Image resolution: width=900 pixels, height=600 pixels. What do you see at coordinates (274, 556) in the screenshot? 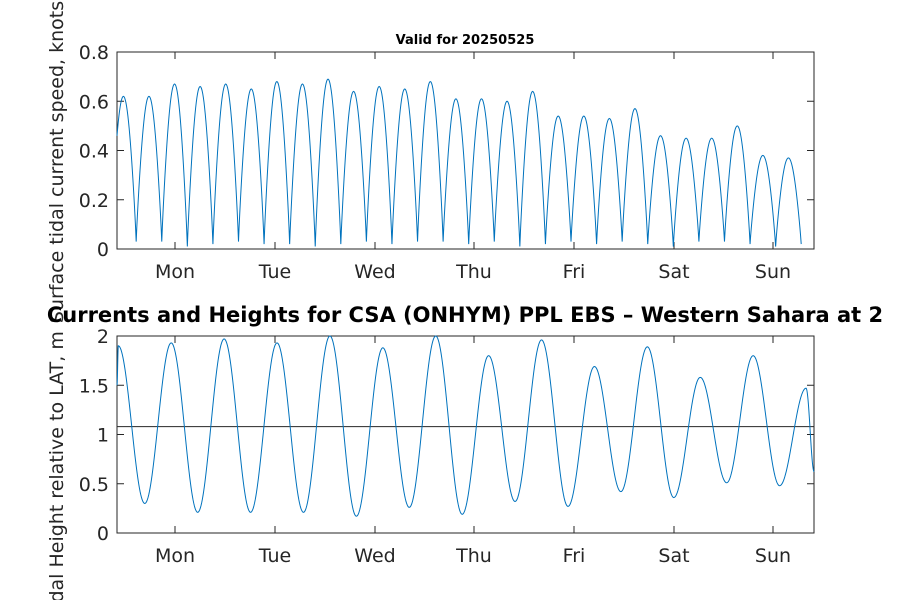
I see `bottom-x-tick-label: Tue` at bounding box center [274, 556].